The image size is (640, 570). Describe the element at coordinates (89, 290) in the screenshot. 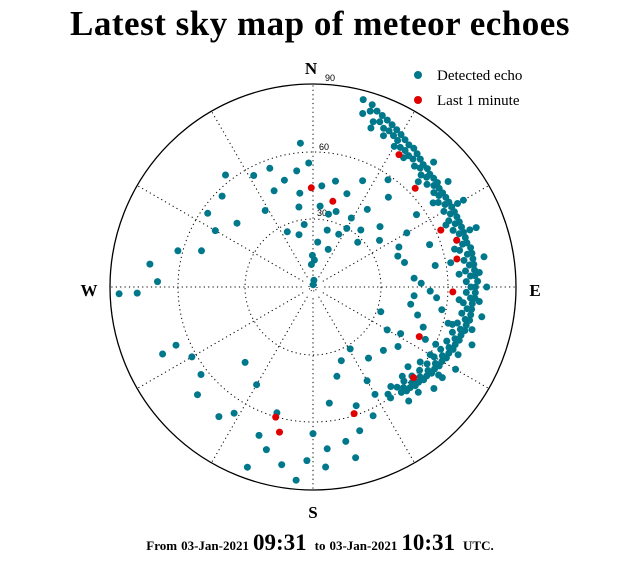

I see `direction-label-west: W` at that location.